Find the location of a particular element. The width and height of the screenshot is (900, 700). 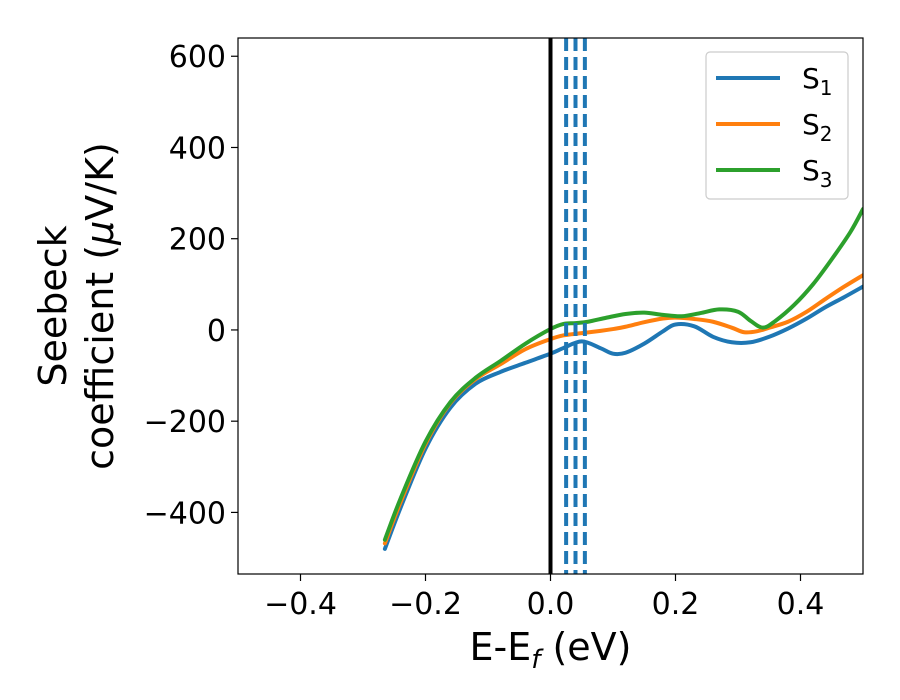

x-tick-label: −0.2 is located at coordinates (425, 604).